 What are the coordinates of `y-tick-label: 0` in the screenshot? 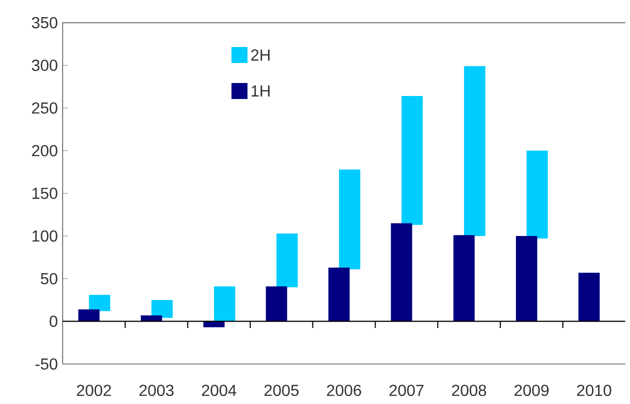 It's located at (54, 321).